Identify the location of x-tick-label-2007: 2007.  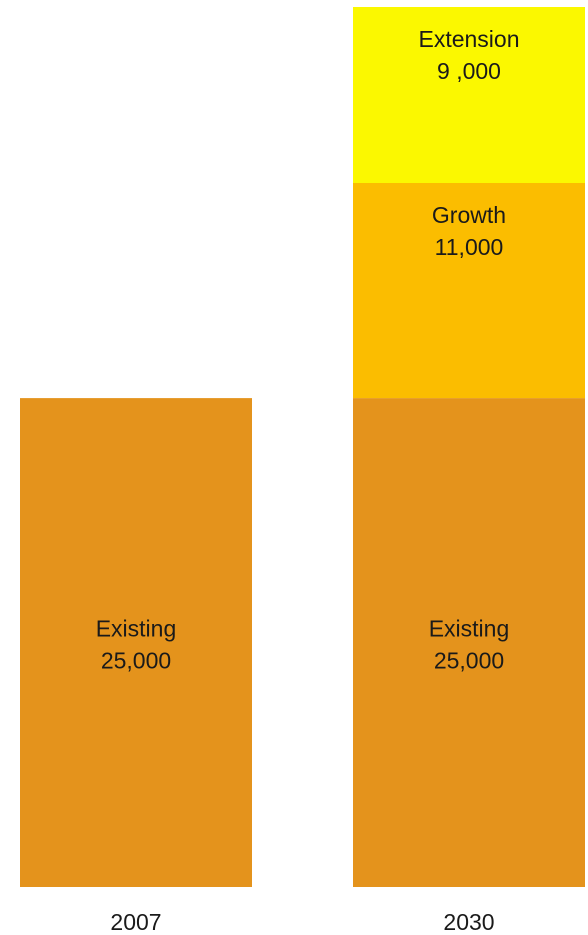
(135, 922).